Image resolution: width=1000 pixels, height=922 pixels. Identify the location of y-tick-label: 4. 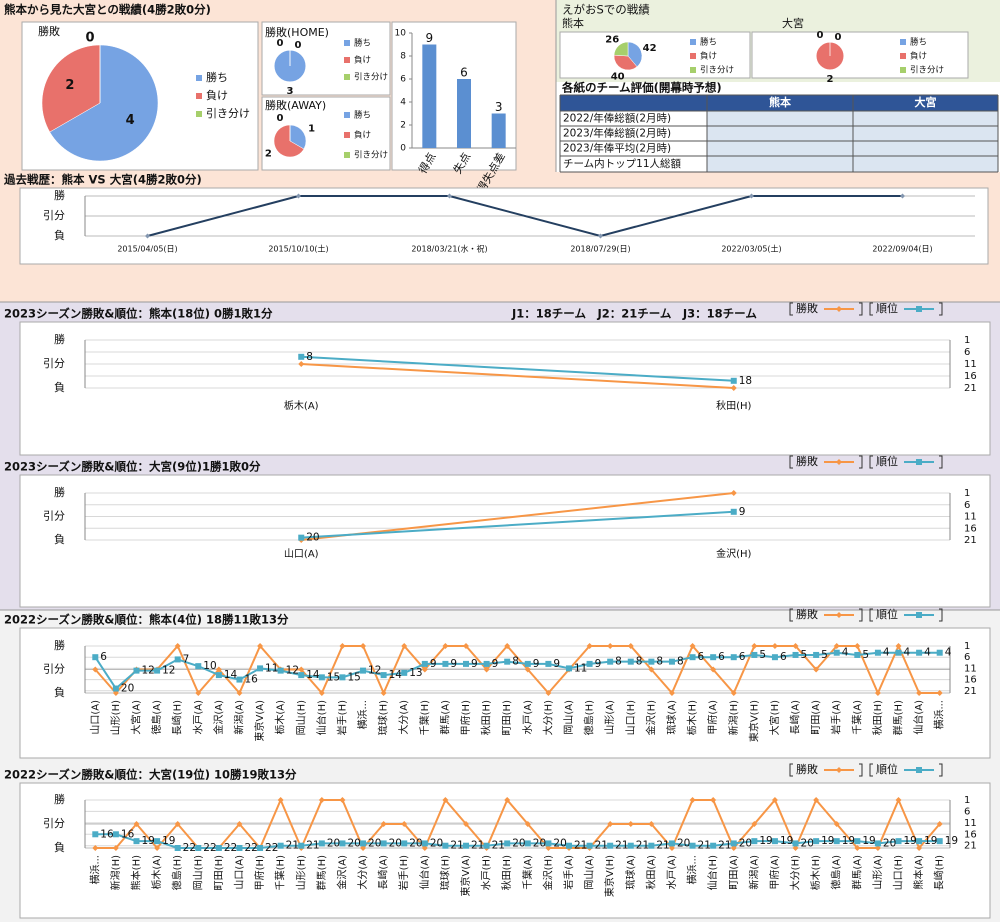
(403, 103).